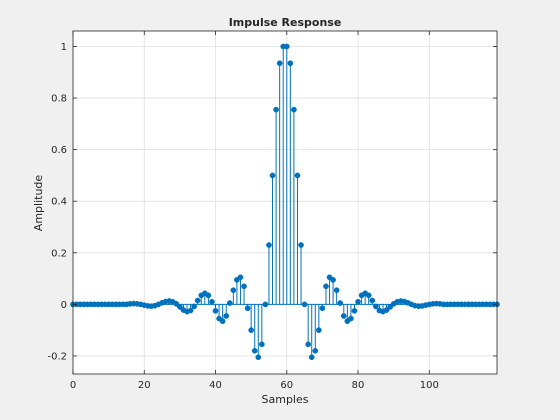  What do you see at coordinates (64, 47) in the screenshot?
I see `y-tick-label: 1` at bounding box center [64, 47].